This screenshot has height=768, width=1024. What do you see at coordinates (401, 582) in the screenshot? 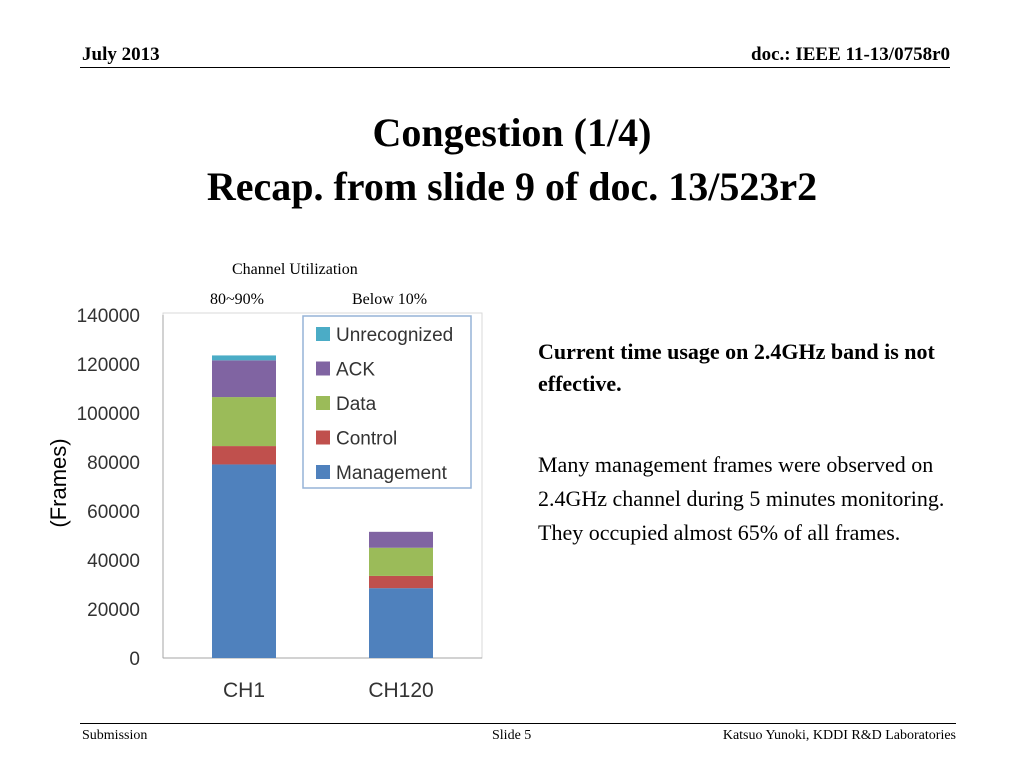
I see `bar-control-ch120` at bounding box center [401, 582].